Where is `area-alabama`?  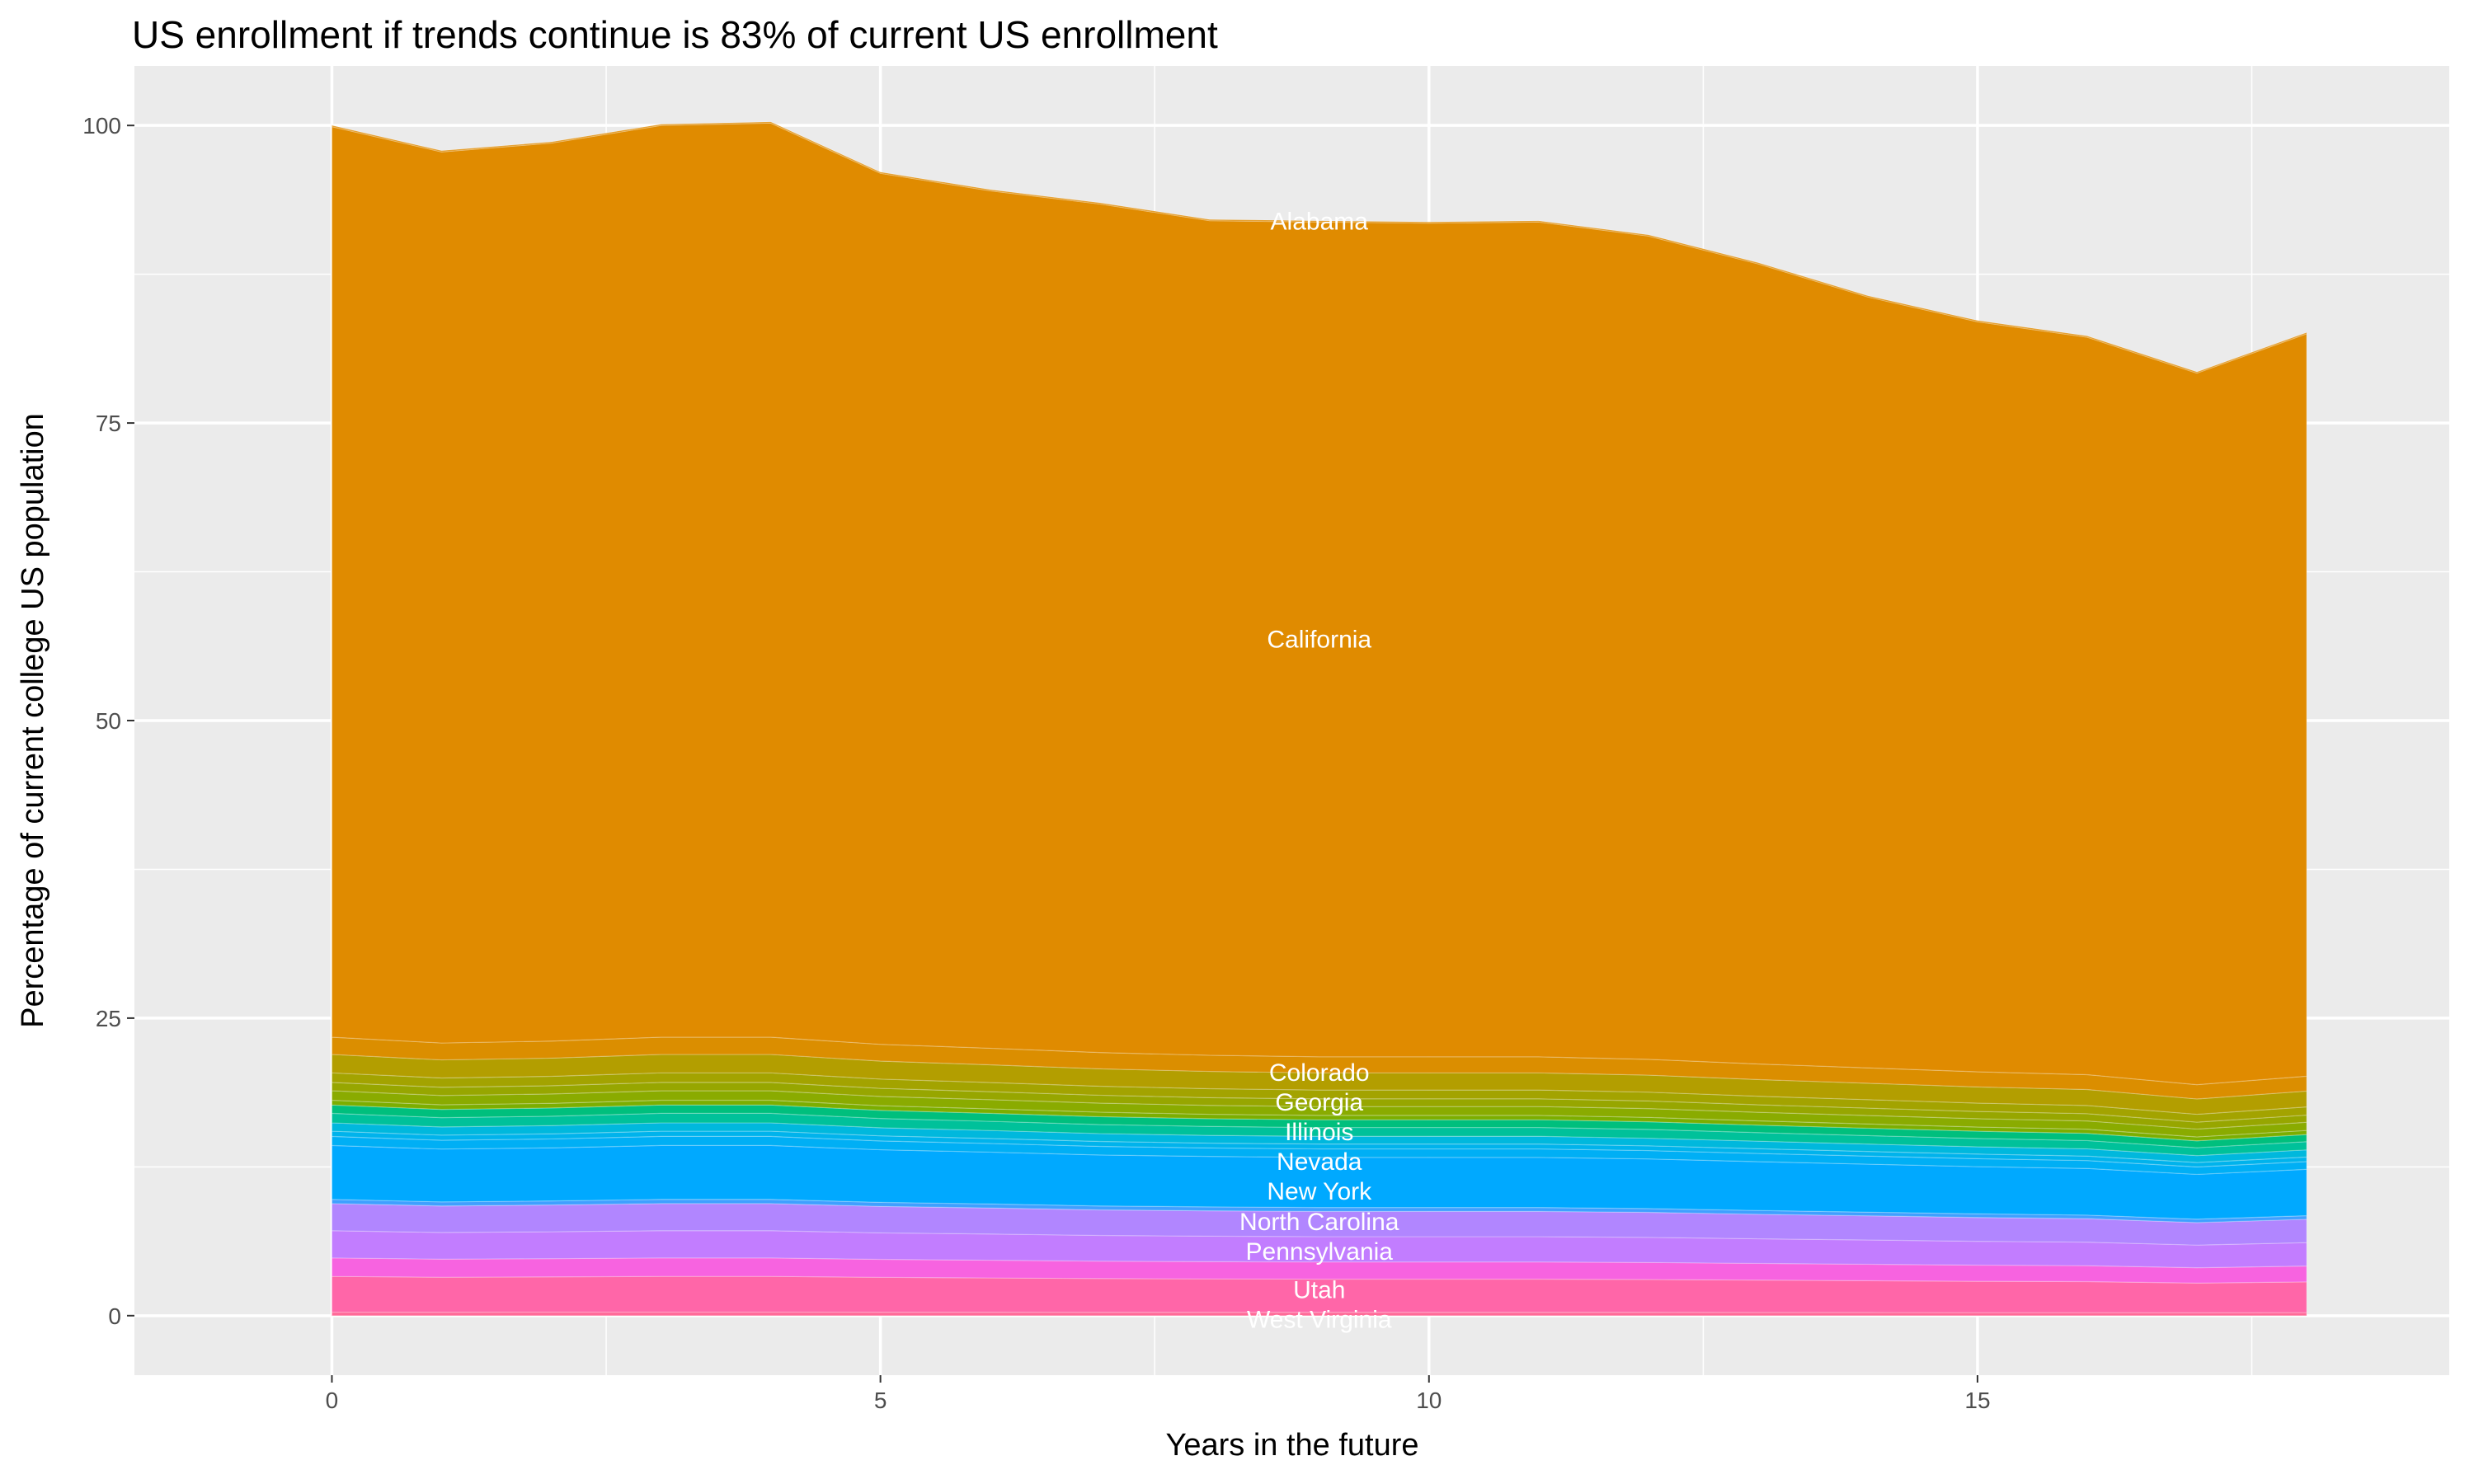 area-alabama is located at coordinates (1319, 247).